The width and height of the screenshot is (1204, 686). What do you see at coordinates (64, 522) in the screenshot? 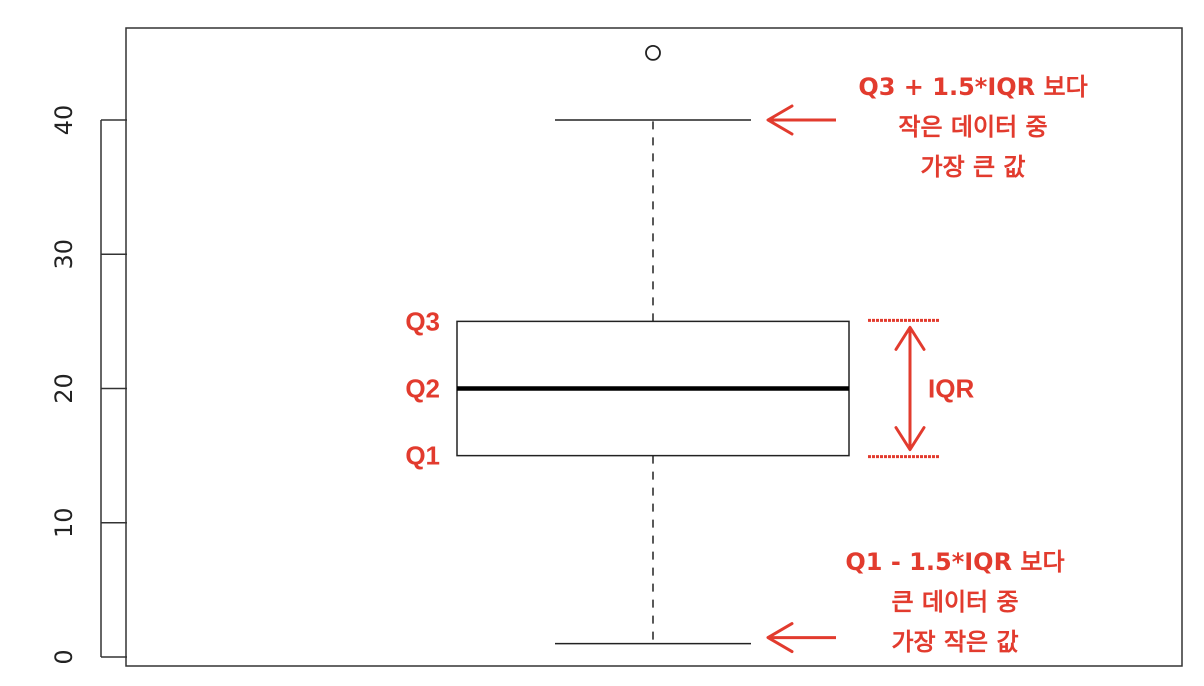
I see `y-tick-label: 10` at bounding box center [64, 522].